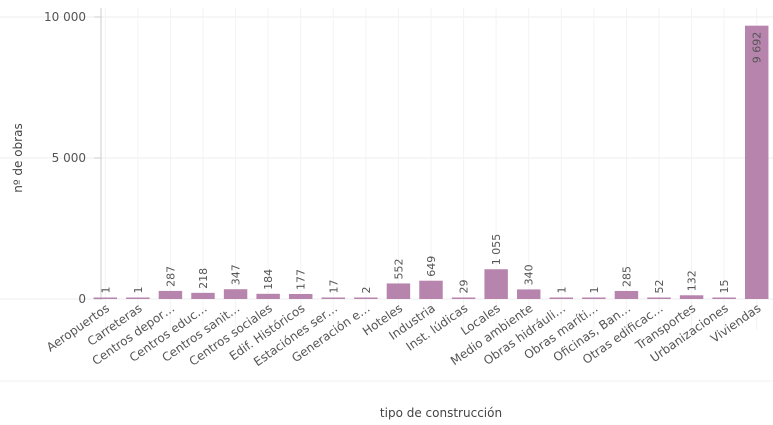 The height and width of the screenshot is (425, 773). Describe the element at coordinates (82, 299) in the screenshot. I see `y-tick-label: 0` at that location.